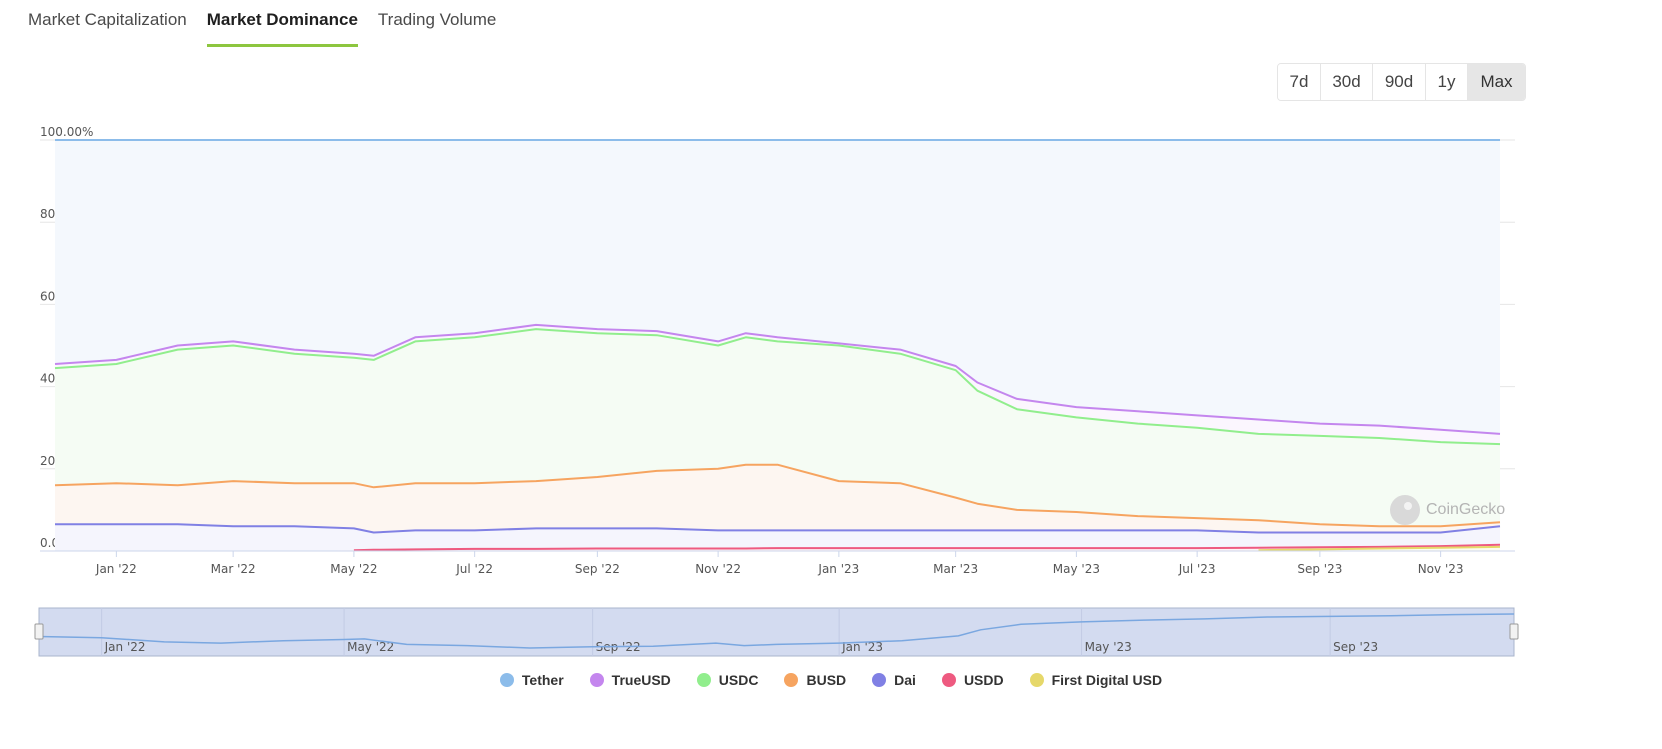 The width and height of the screenshot is (1662, 749). I want to click on range-max-button: Max, so click(1496, 82).